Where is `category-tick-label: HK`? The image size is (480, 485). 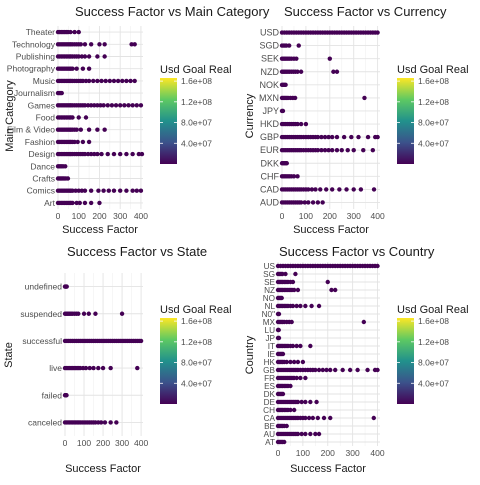 category-tick-label: HK is located at coordinates (270, 362).